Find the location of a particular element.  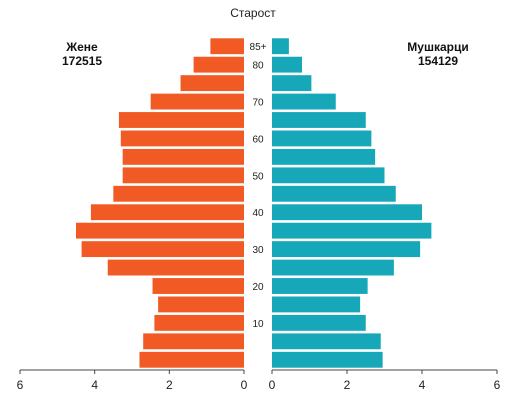

x-tick-label-female: 6 is located at coordinates (20, 385).